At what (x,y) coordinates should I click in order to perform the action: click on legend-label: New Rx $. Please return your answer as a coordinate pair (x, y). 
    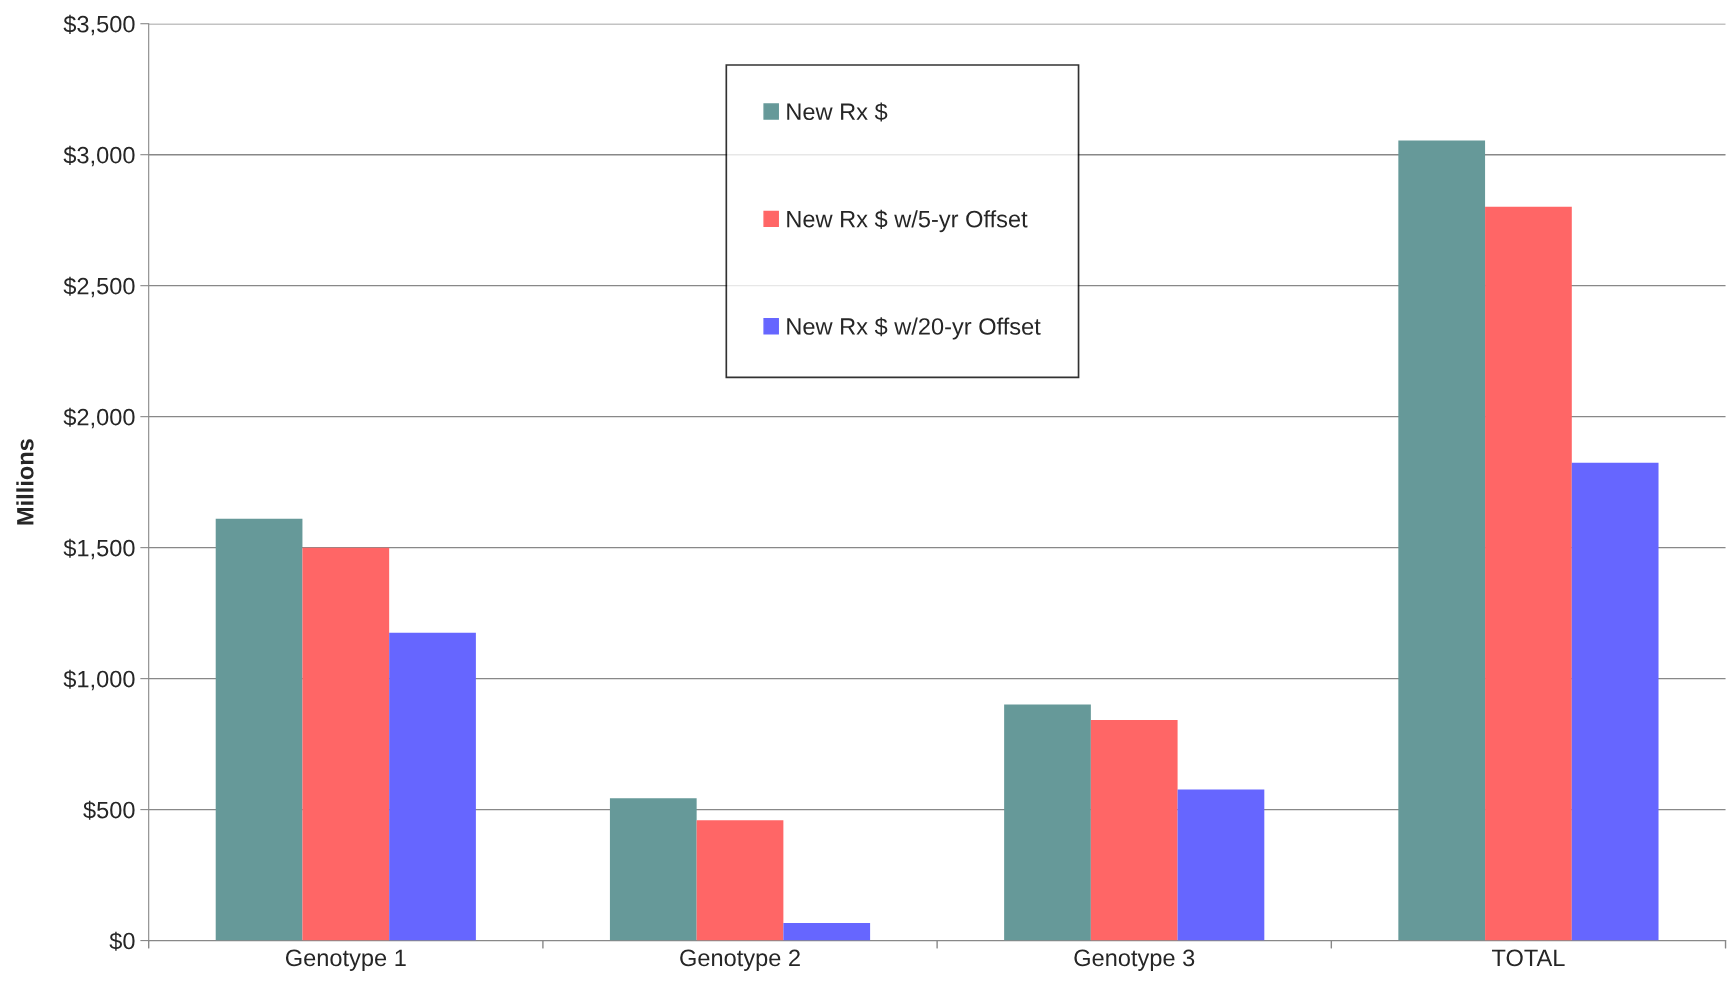
    Looking at the image, I should click on (837, 112).